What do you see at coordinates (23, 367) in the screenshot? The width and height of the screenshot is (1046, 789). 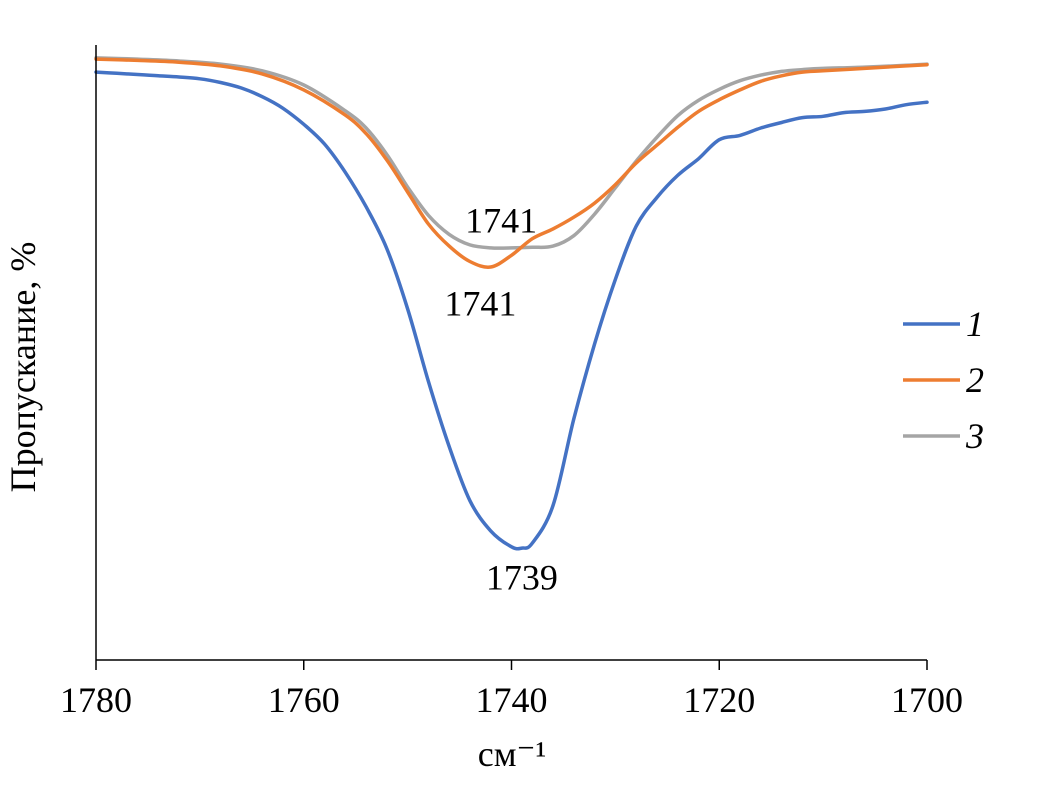 I see `y-axis-title: Пропускание, %` at bounding box center [23, 367].